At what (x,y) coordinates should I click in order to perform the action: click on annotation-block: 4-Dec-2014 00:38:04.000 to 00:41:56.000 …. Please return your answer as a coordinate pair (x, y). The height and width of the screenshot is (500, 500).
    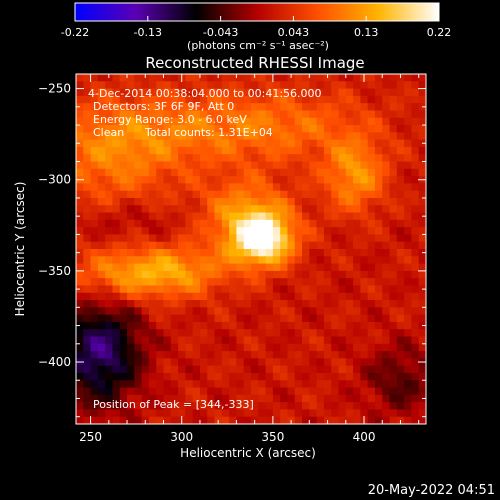
    Looking at the image, I should click on (205, 113).